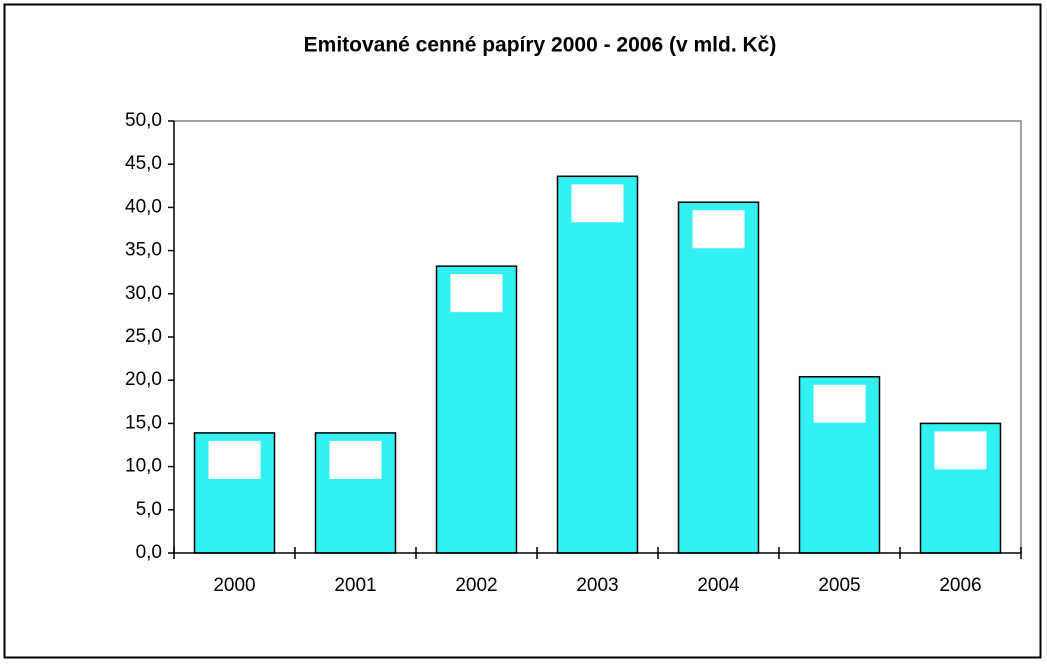 This screenshot has height=667, width=1047. What do you see at coordinates (143, 163) in the screenshot?
I see `y-tick-label: 45,0` at bounding box center [143, 163].